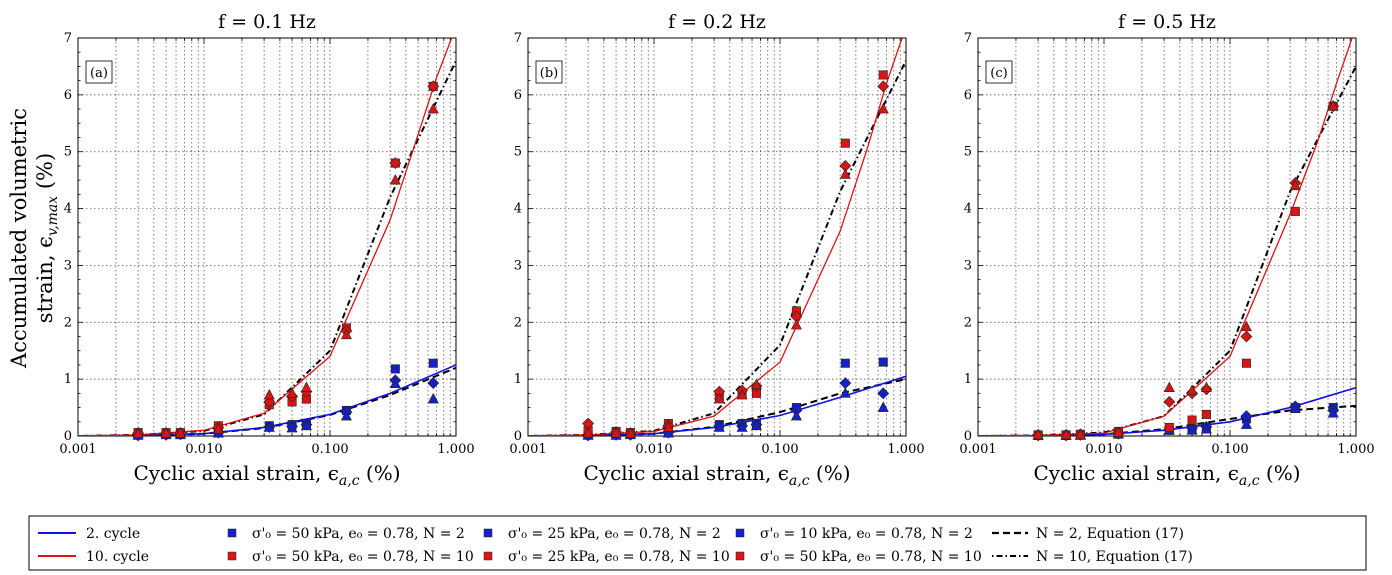 The width and height of the screenshot is (1392, 575). What do you see at coordinates (717, 22) in the screenshot?
I see `panel-title: f = 0.2 Hz` at bounding box center [717, 22].